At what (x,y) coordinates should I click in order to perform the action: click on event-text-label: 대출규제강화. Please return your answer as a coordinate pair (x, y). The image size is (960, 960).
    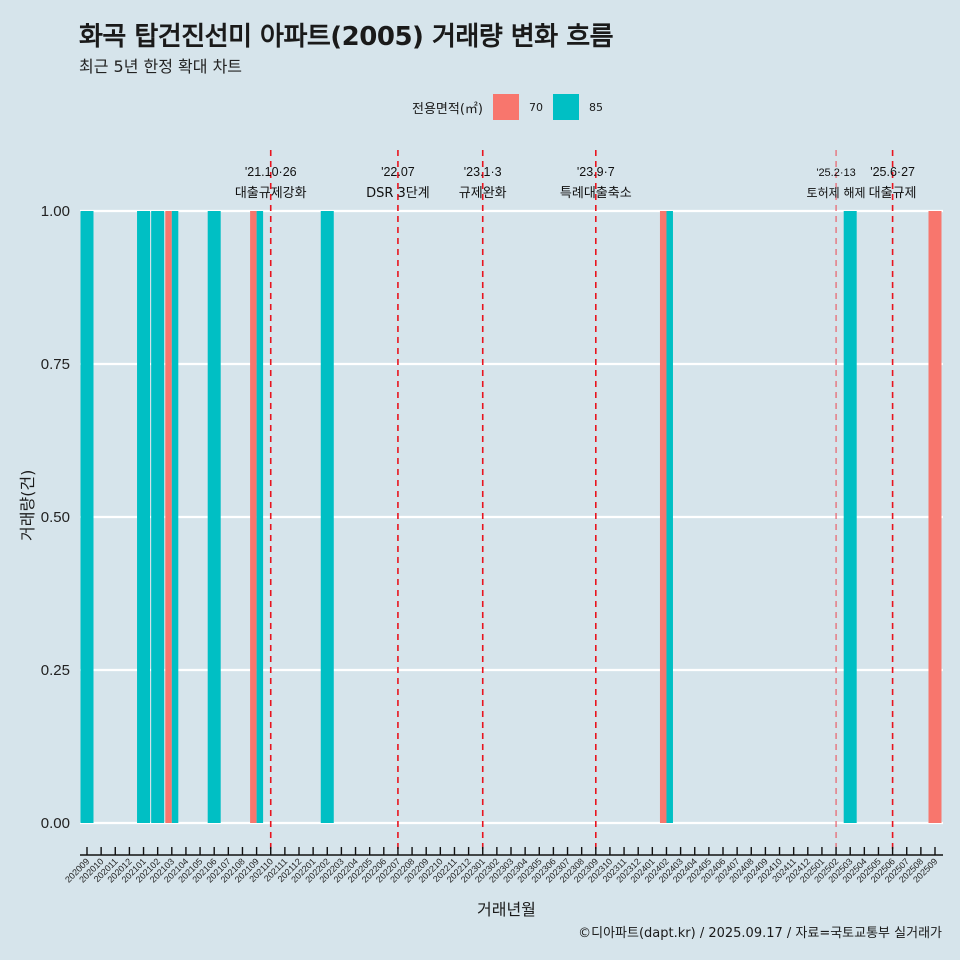
    Looking at the image, I should click on (271, 193).